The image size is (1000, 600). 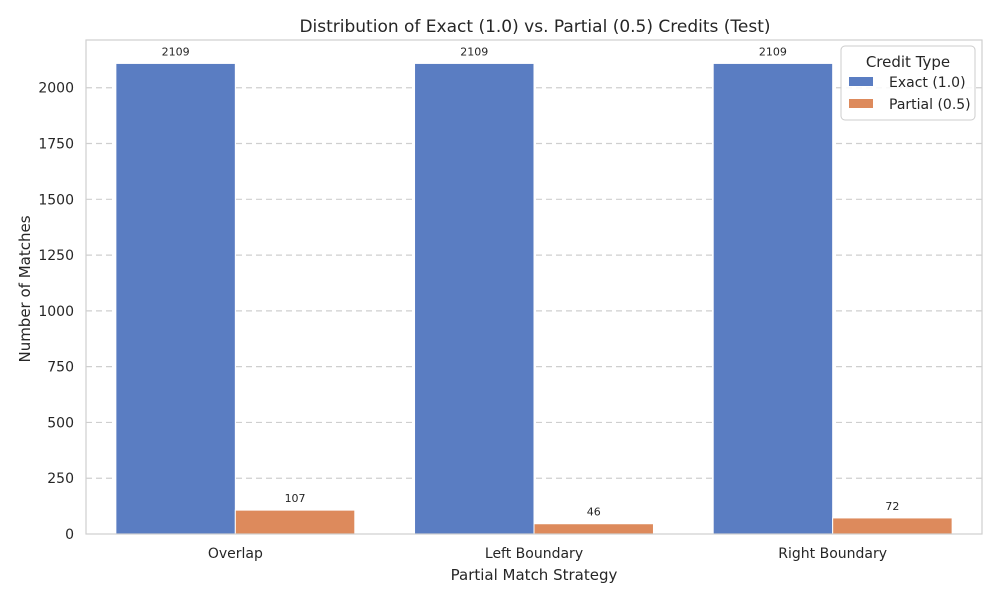 What do you see at coordinates (892, 506) in the screenshot?
I see `data-label: 72` at bounding box center [892, 506].